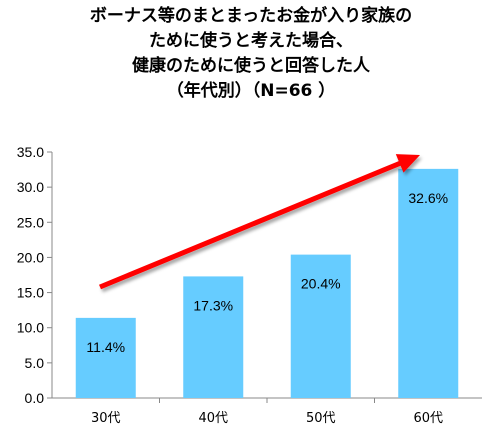  I want to click on chart-title-line-2: ために使うと考えた場合、, so click(251, 41).